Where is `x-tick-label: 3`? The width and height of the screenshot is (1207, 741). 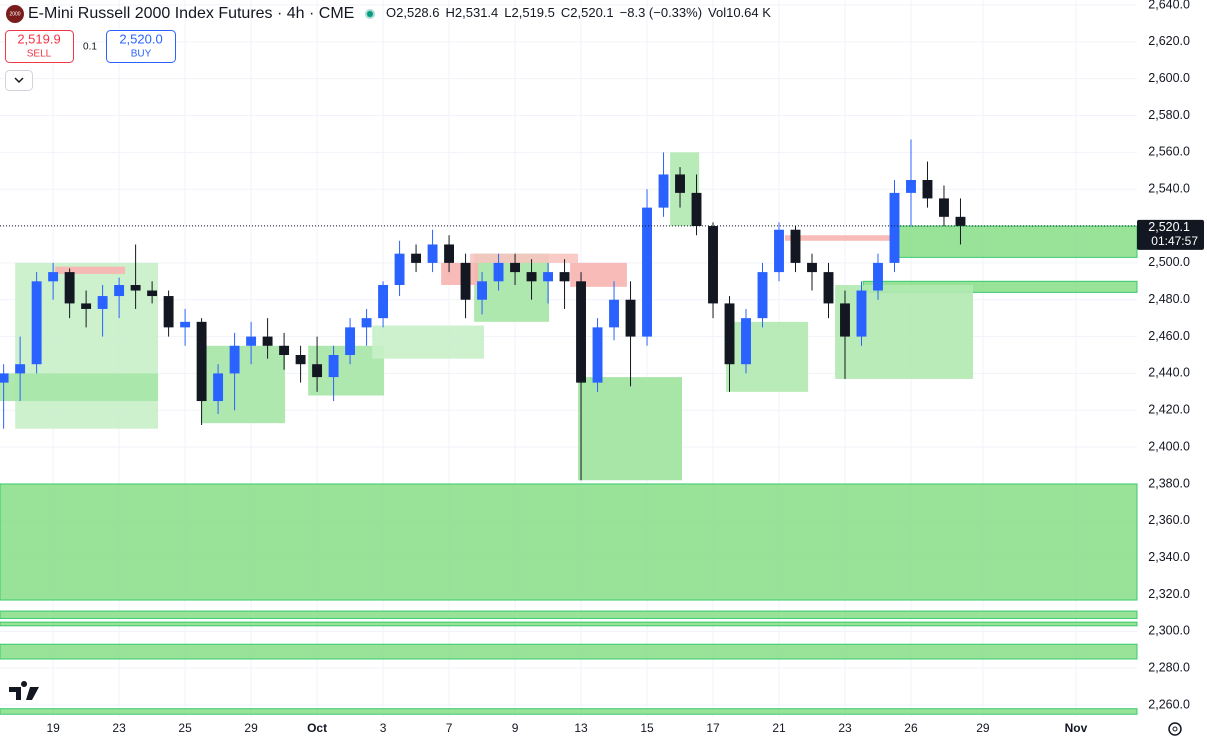 x-tick-label: 3 is located at coordinates (383, 728).